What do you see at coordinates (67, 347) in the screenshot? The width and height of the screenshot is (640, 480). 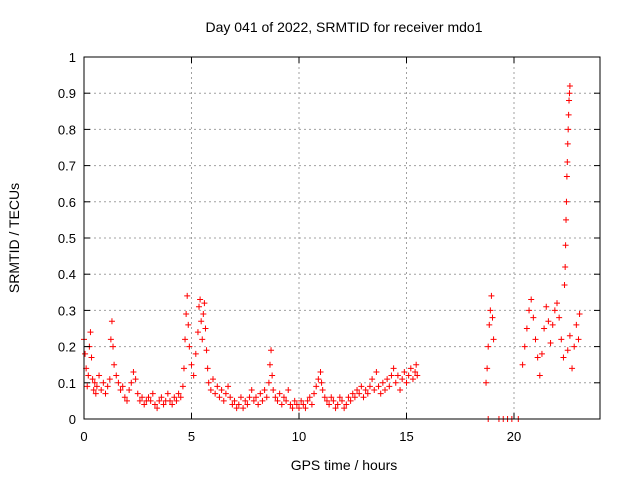 I see `y-tick-label: 0.2` at bounding box center [67, 347].